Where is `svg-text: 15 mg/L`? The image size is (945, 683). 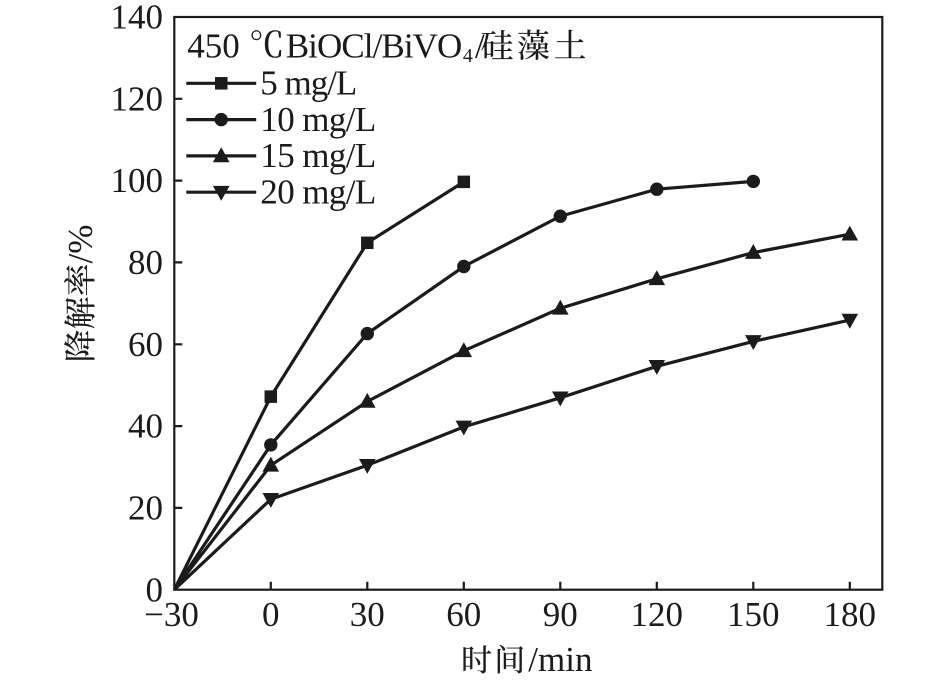 svg-text: 15 mg/L is located at coordinates (318, 155).